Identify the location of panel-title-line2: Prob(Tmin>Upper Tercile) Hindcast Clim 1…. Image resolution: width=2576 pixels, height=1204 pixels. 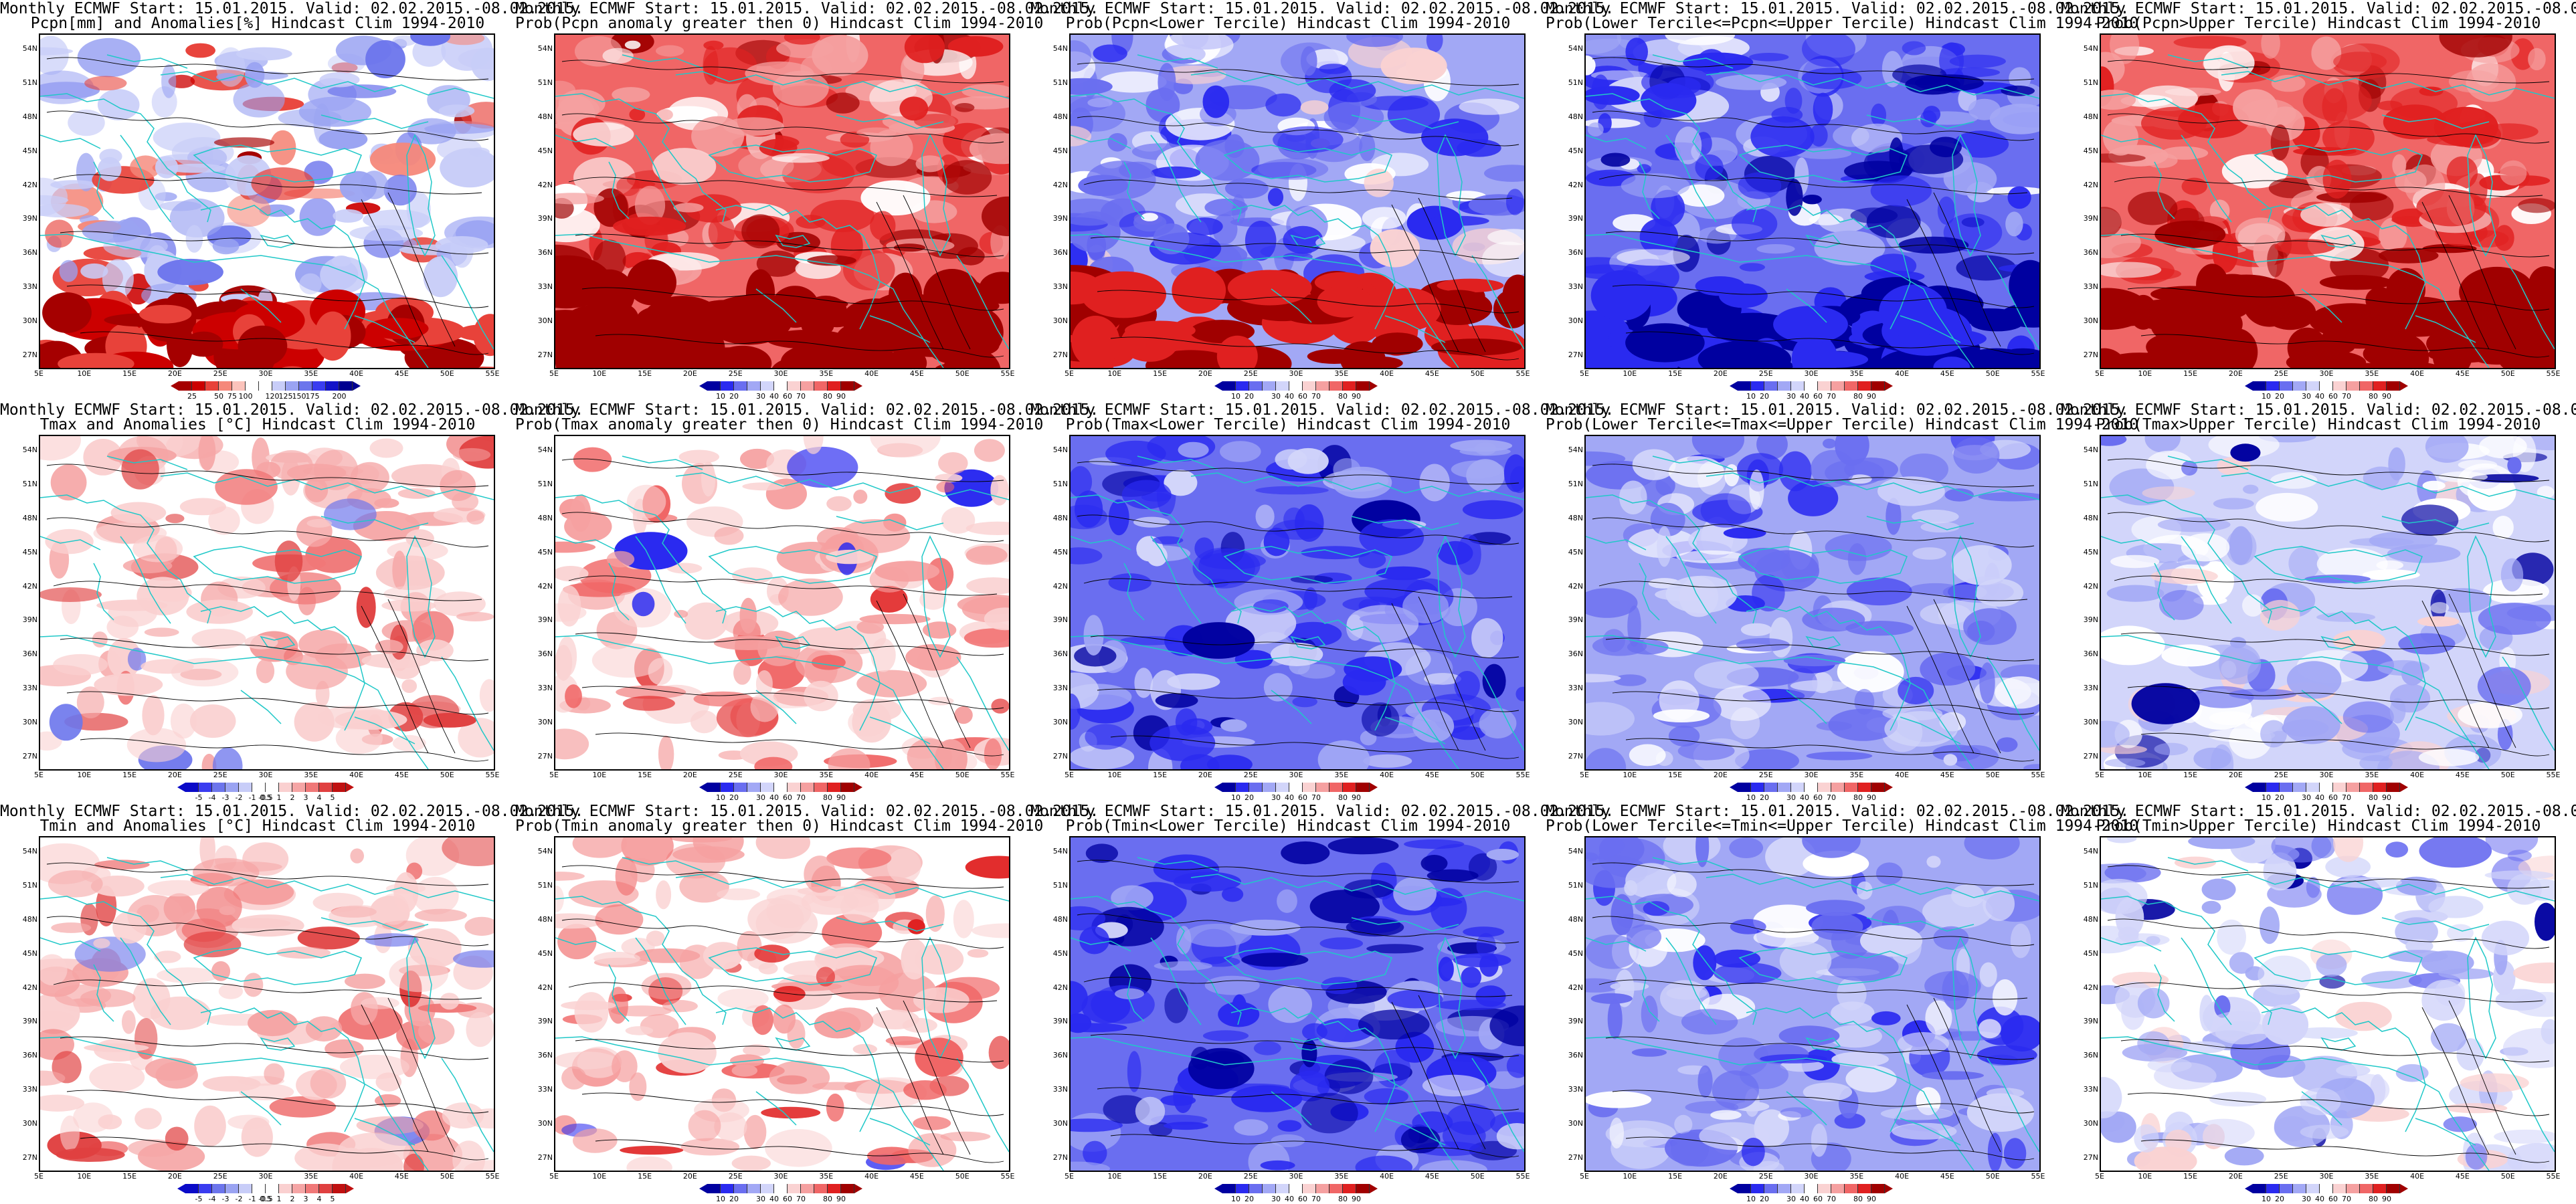
(2318, 826).